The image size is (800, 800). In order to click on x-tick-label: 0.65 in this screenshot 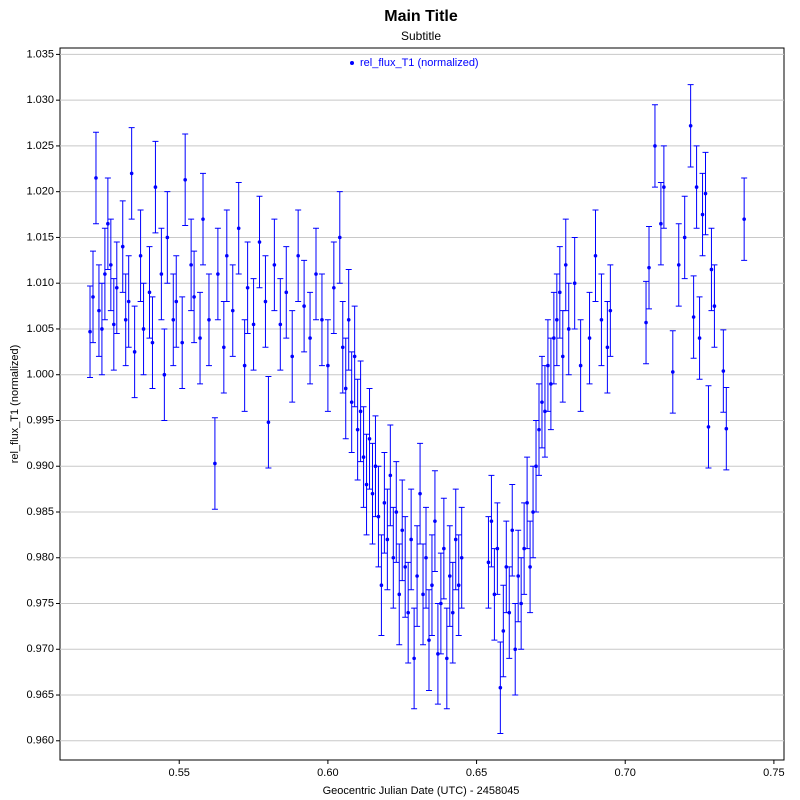, I will do `click(476, 773)`.